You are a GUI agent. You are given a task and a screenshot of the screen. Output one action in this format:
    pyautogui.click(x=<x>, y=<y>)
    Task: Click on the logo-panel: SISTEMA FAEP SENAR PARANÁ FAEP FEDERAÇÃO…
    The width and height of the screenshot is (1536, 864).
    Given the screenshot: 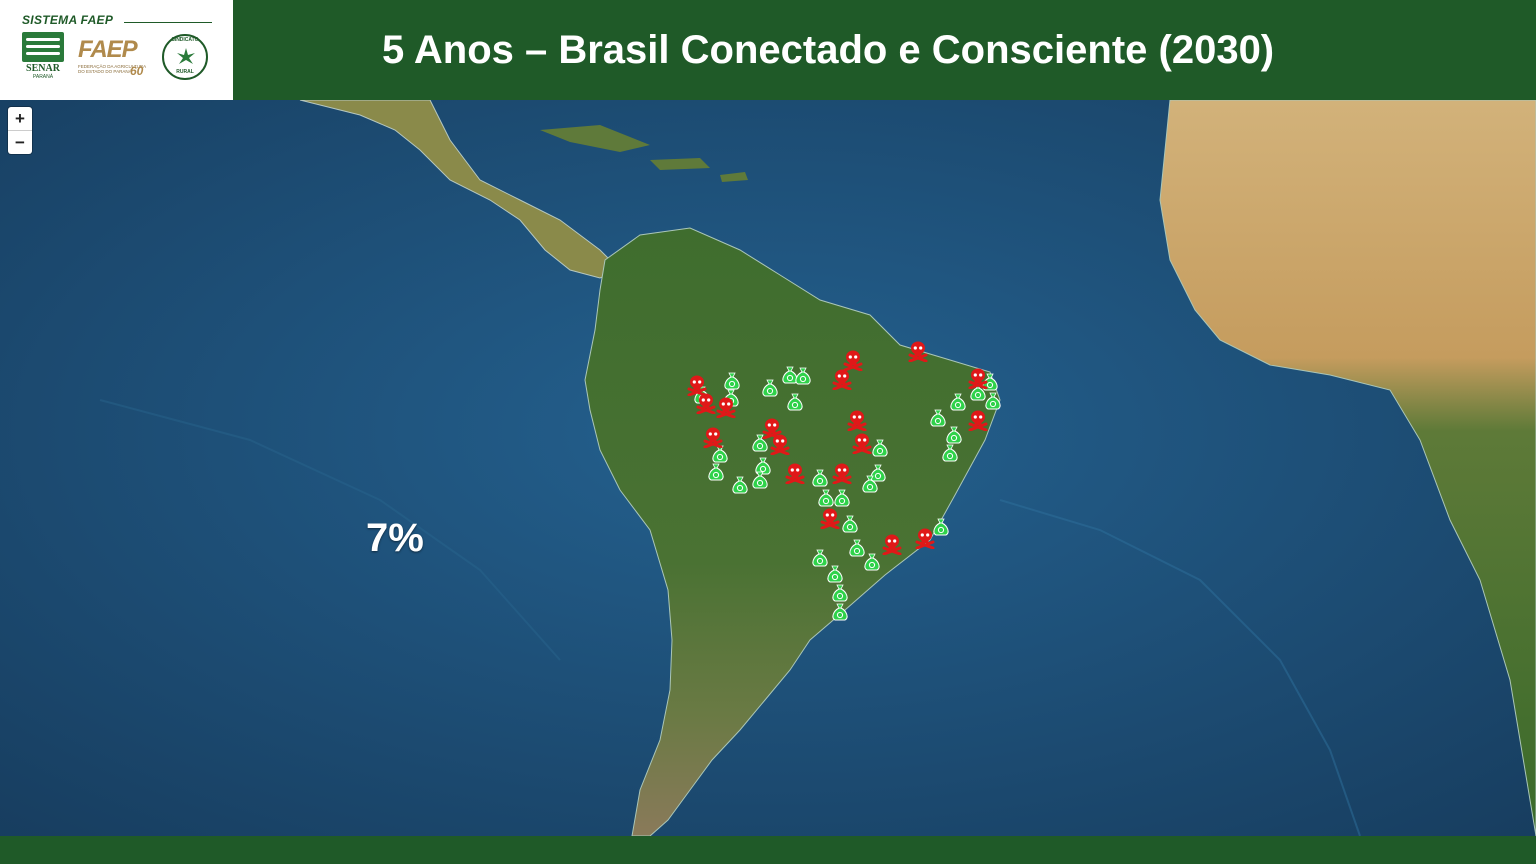 What is the action you would take?
    pyautogui.click(x=116, y=50)
    